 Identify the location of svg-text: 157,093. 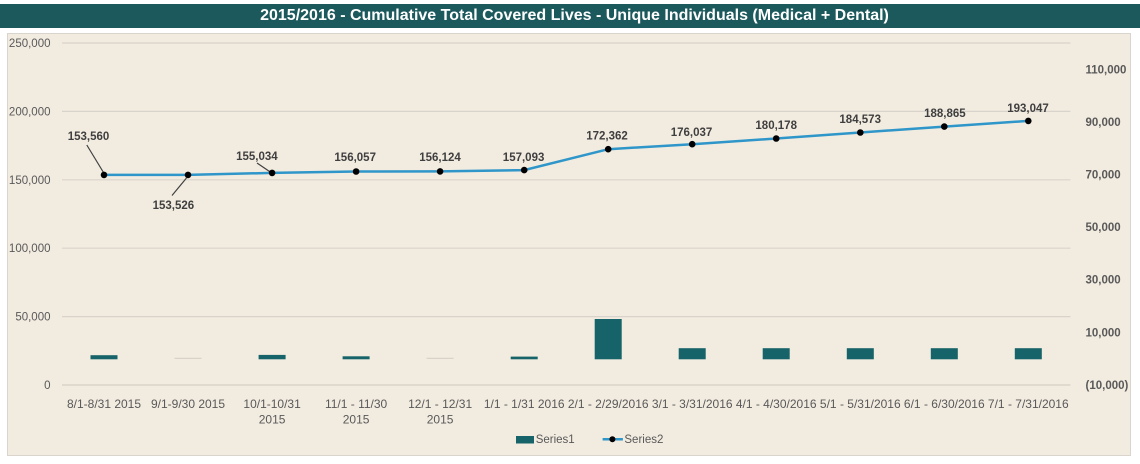
(524, 158).